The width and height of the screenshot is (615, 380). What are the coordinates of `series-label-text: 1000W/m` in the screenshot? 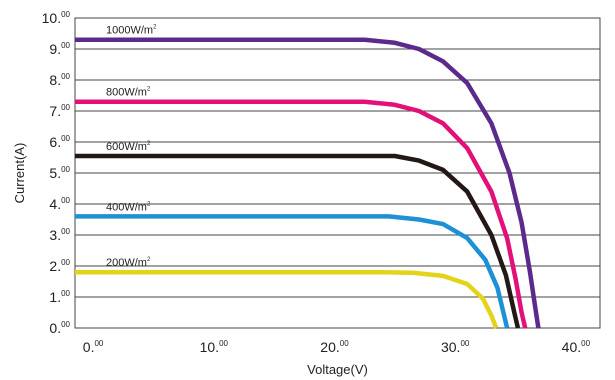 It's located at (129, 31).